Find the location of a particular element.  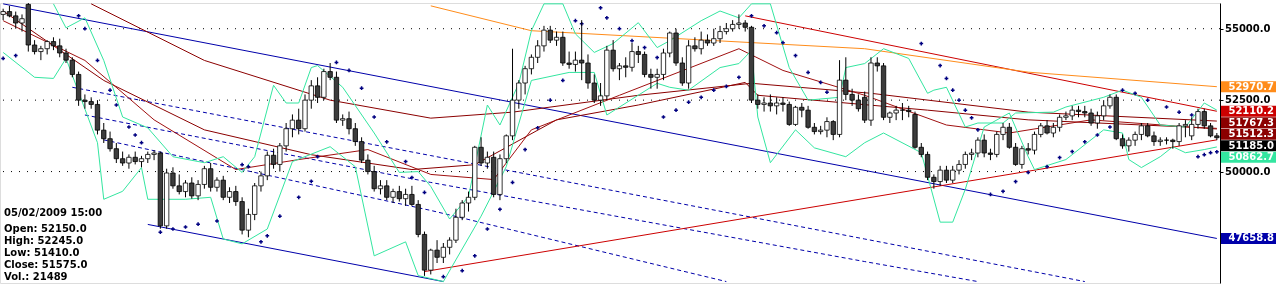

data-label: 52970.7 is located at coordinates (1251, 86).